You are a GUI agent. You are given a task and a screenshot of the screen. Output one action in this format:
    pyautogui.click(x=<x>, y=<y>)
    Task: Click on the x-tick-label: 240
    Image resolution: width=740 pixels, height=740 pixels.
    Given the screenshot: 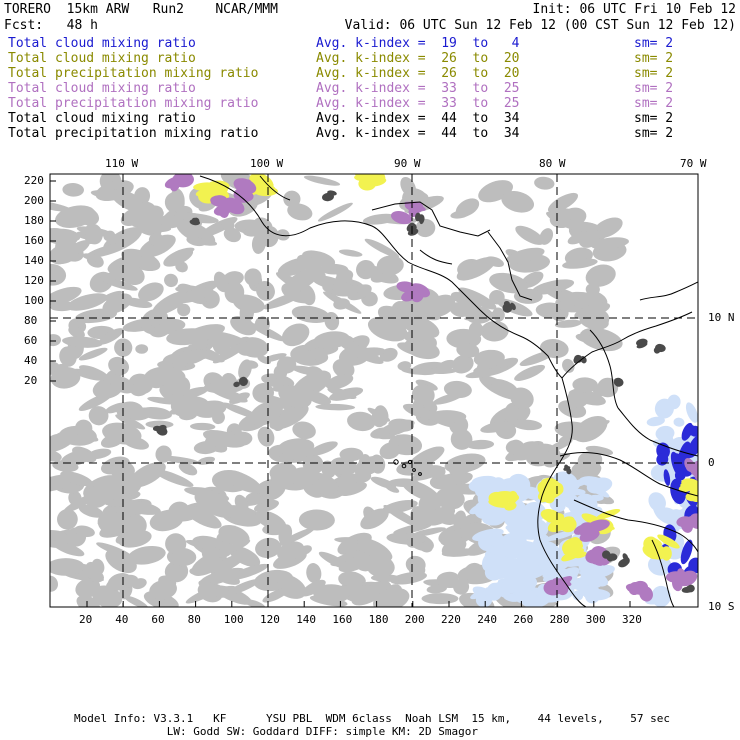 What is the action you would take?
    pyautogui.click(x=487, y=619)
    